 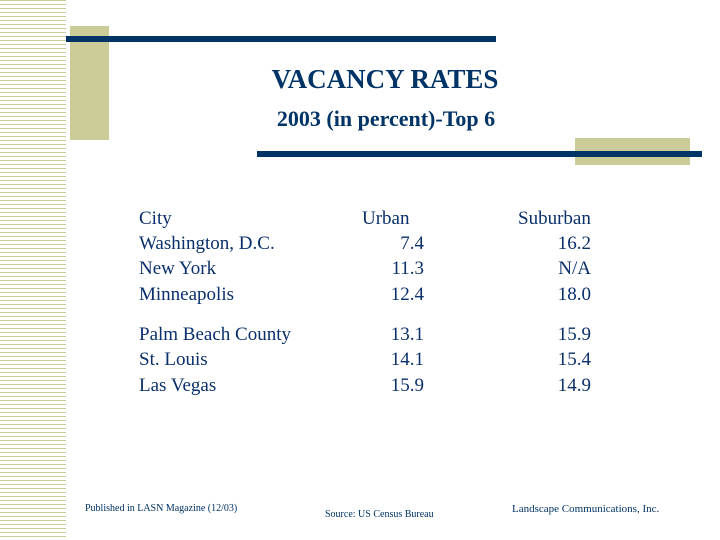 What do you see at coordinates (207, 243) in the screenshot?
I see `city: Washington, D.C.` at bounding box center [207, 243].